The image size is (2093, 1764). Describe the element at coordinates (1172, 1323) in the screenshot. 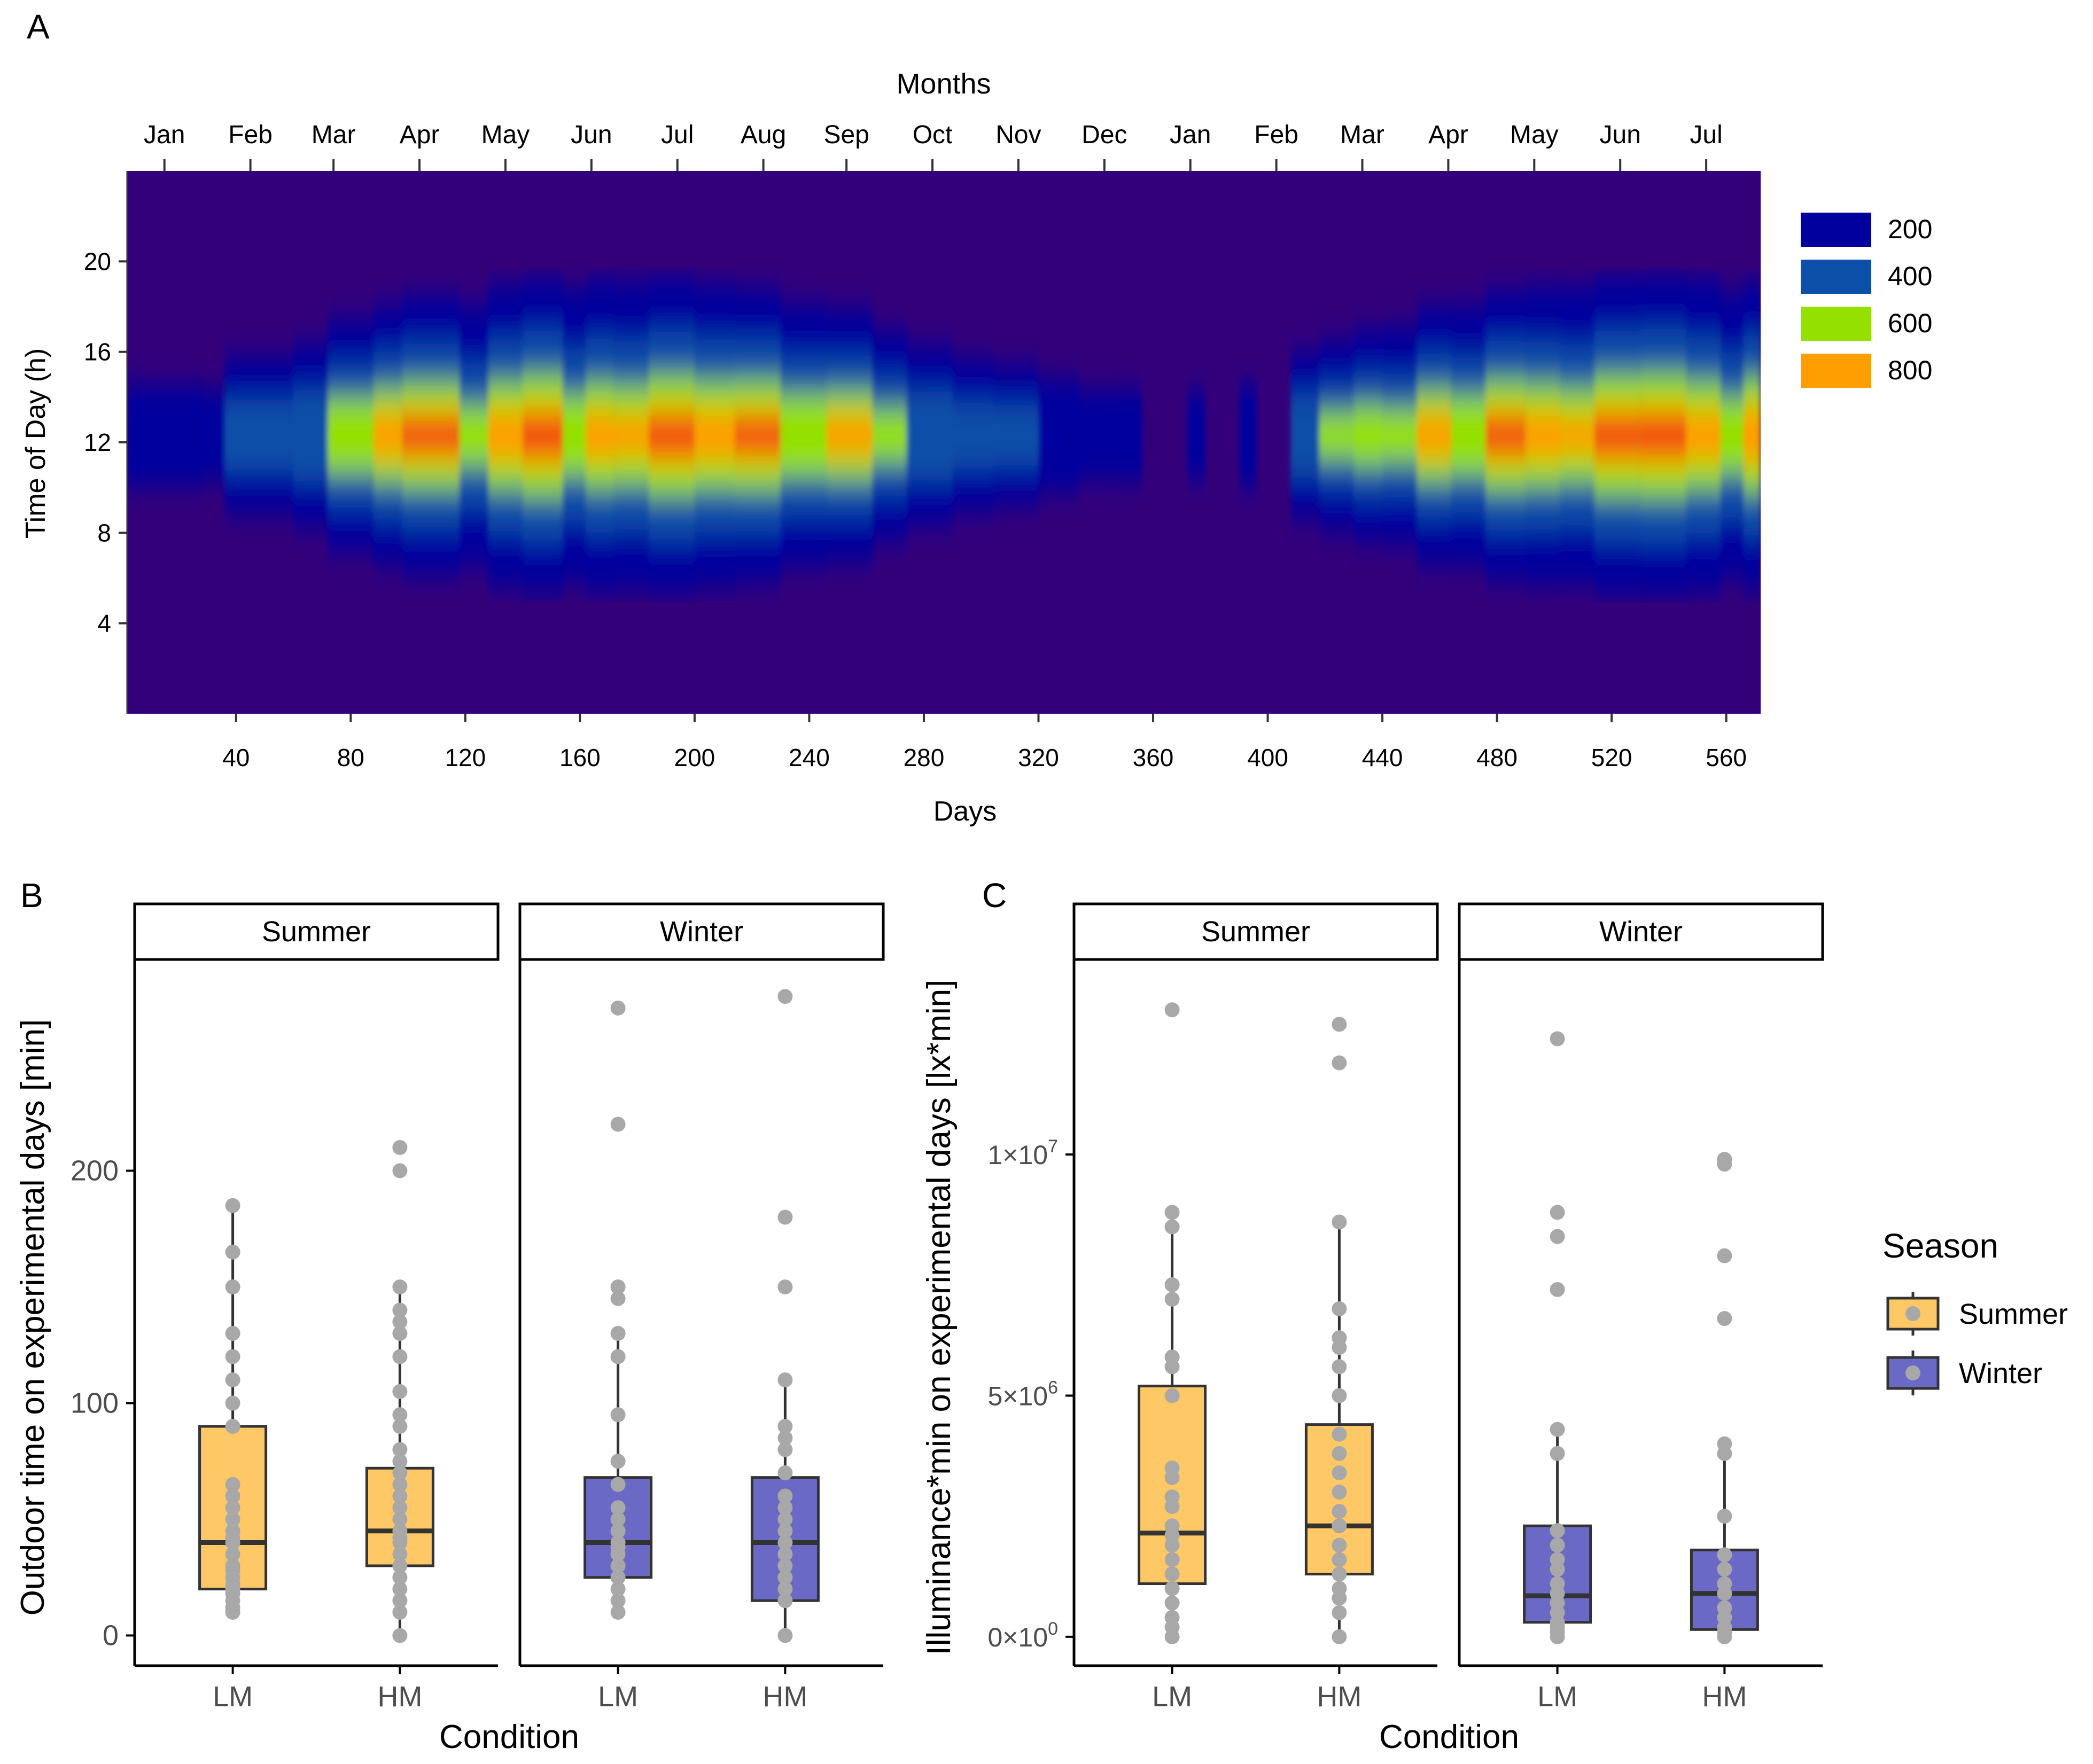

I see `box-summer-lm` at that location.